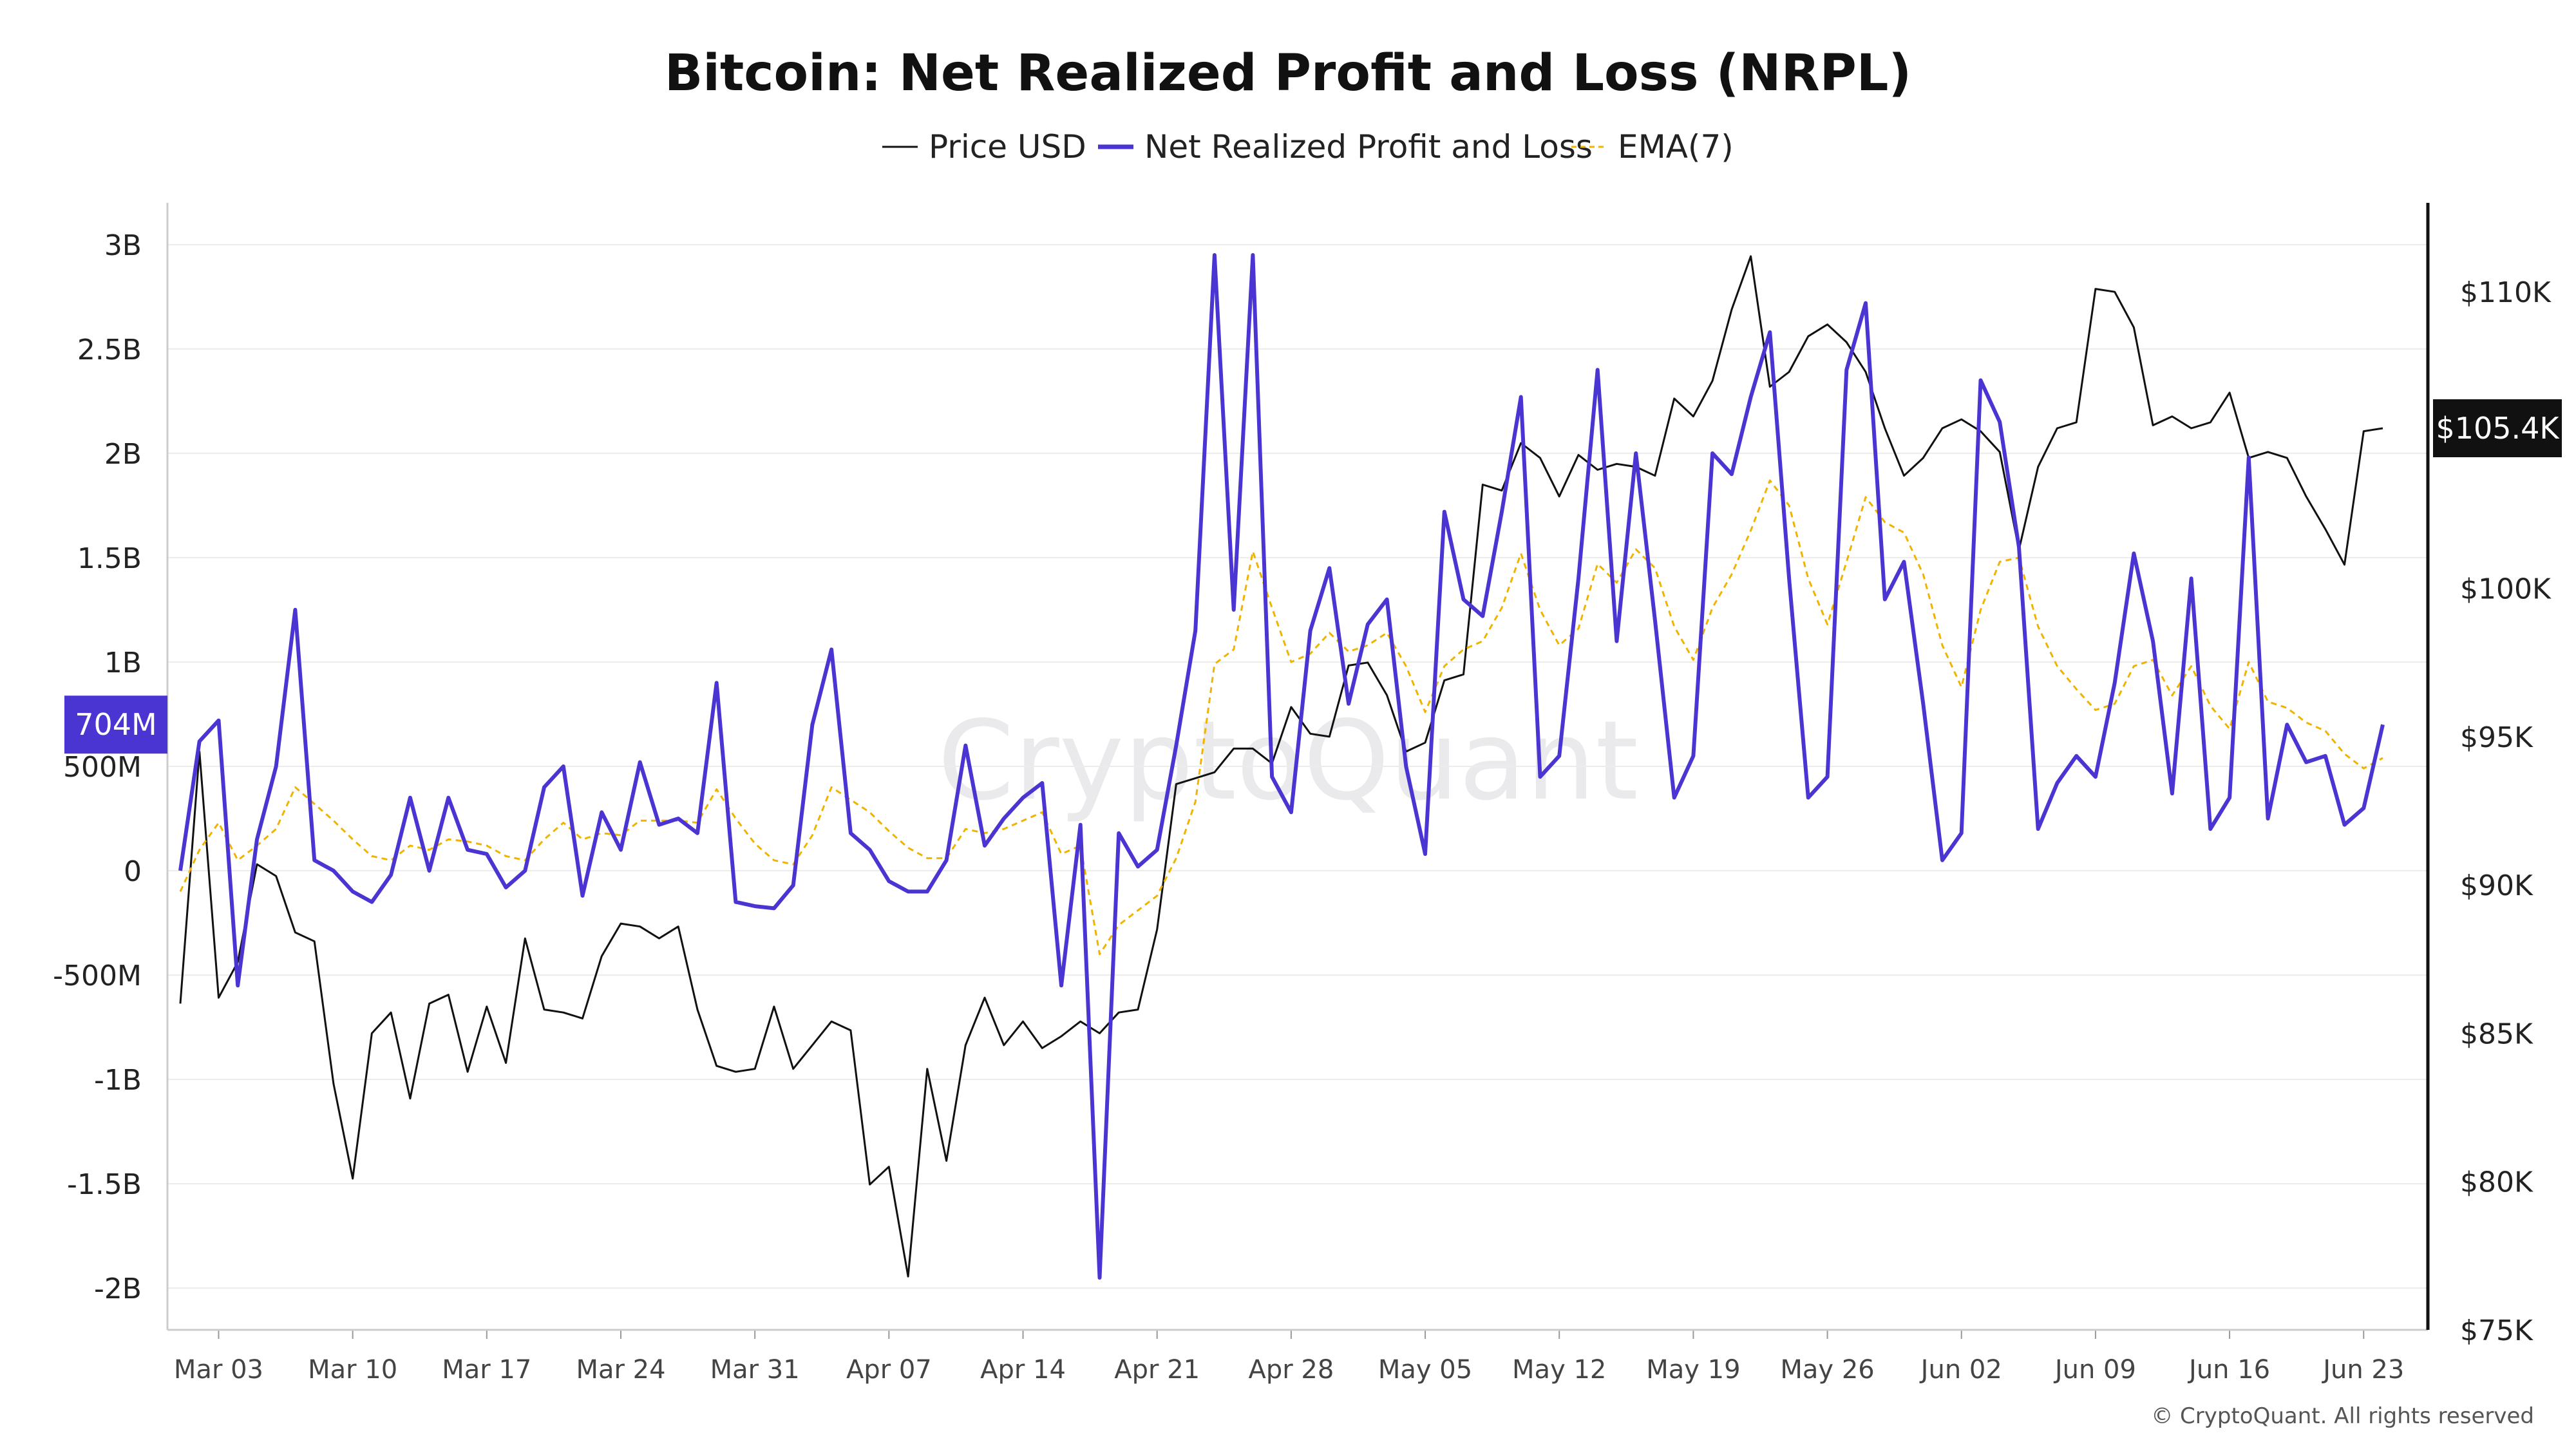 This screenshot has width=2576, height=1449. What do you see at coordinates (1827, 1370) in the screenshot?
I see `x-tick-label: May 26` at bounding box center [1827, 1370].